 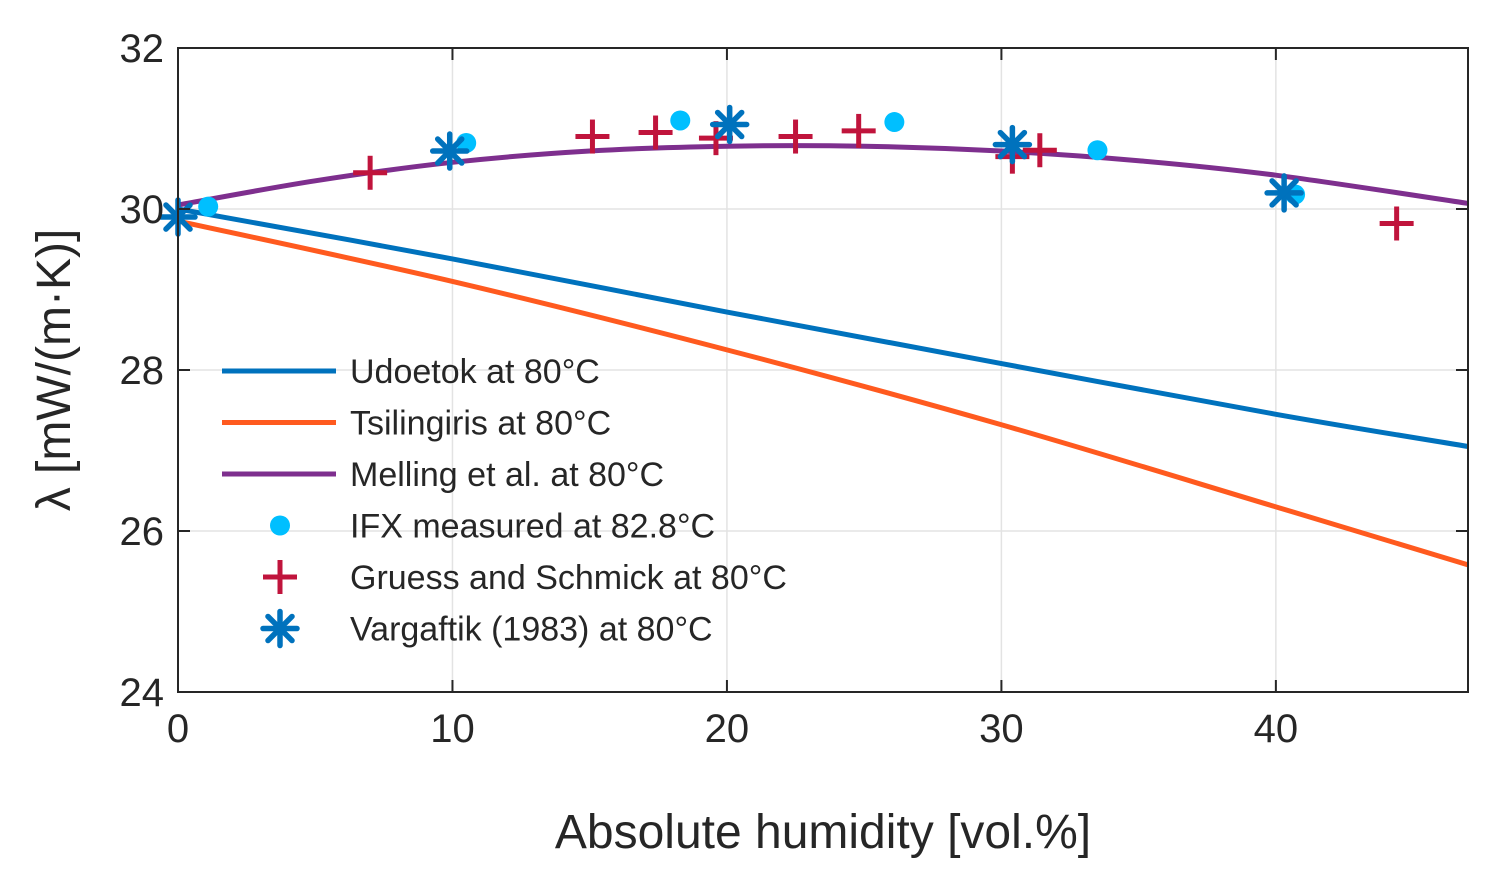 What do you see at coordinates (823, 832) in the screenshot?
I see `x-axis-title: Absolute humidity [vol.%]` at bounding box center [823, 832].